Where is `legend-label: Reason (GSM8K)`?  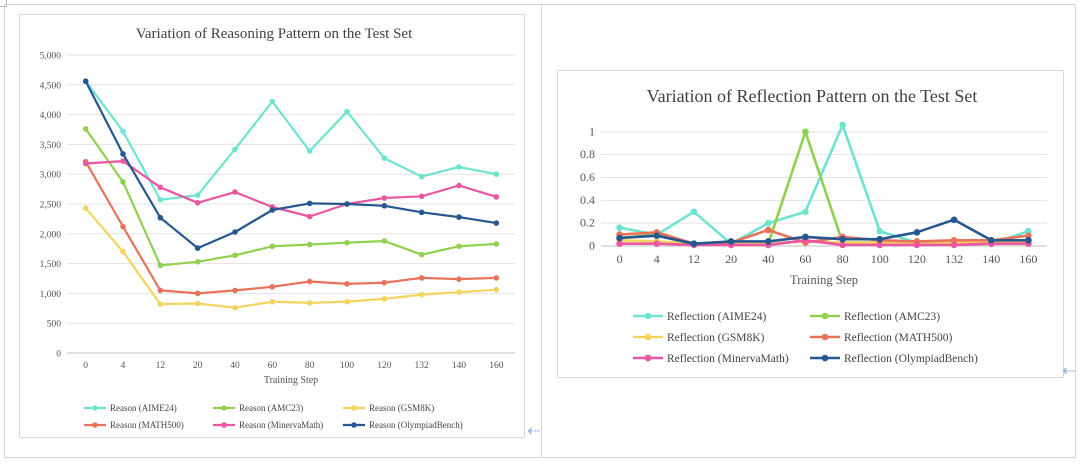 legend-label: Reason (GSM8K) is located at coordinates (401, 408).